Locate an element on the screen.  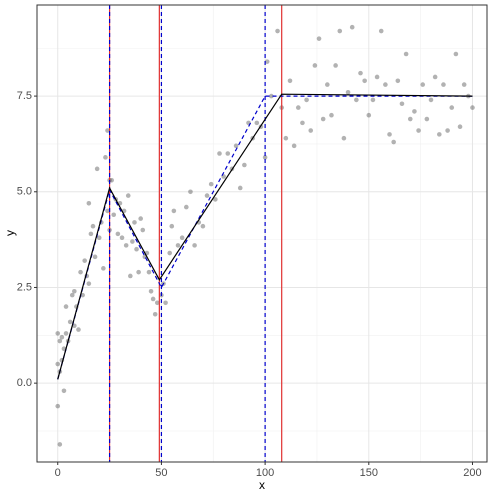
x-tick-label: 100 is located at coordinates (265, 473).